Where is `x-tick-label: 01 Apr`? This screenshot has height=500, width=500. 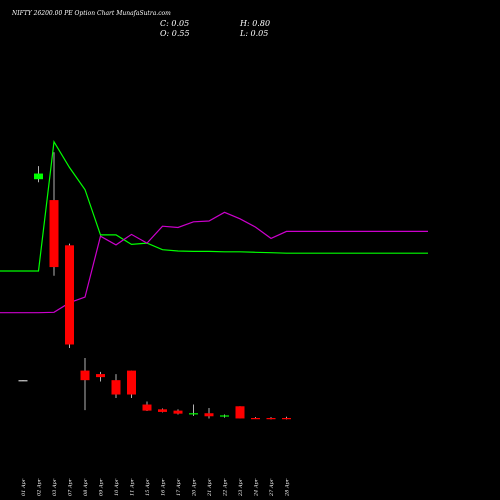 x-tick-label: 01 Apr is located at coordinates (24, 487).